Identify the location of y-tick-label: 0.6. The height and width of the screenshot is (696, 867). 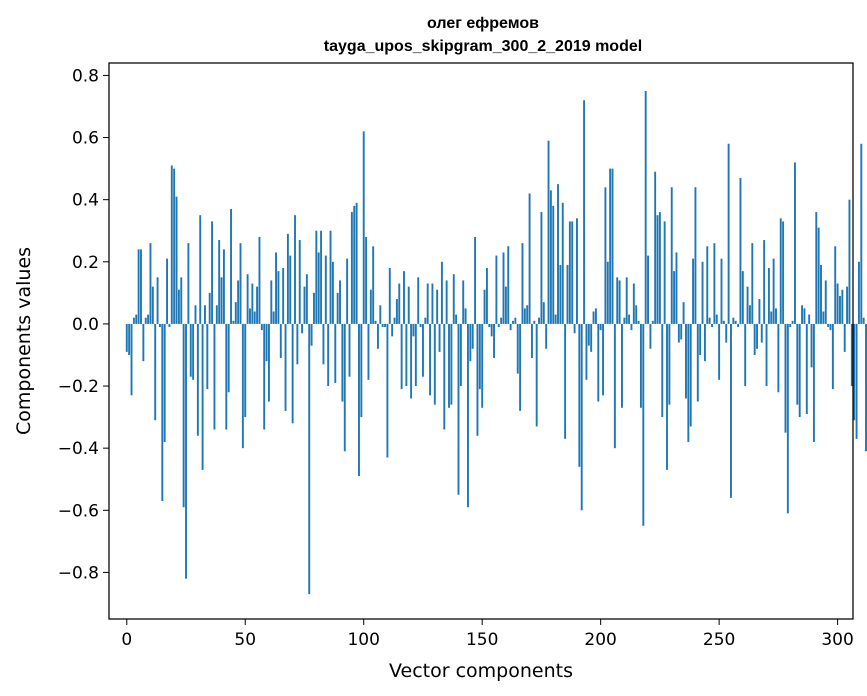
(85, 139).